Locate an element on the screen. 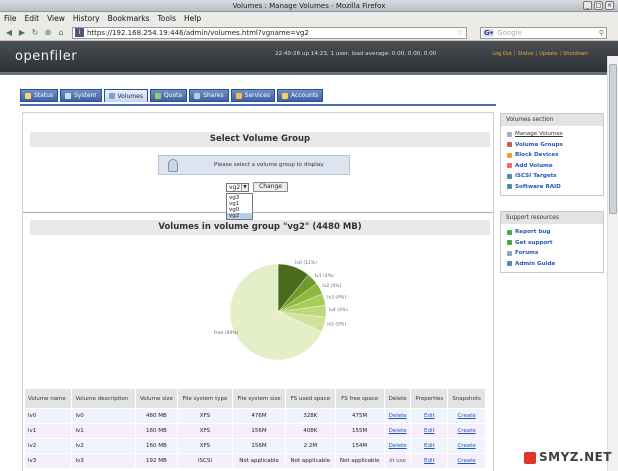 The height and width of the screenshot is (471, 618). info-text: Please select a volume group to display. is located at coordinates (269, 165).